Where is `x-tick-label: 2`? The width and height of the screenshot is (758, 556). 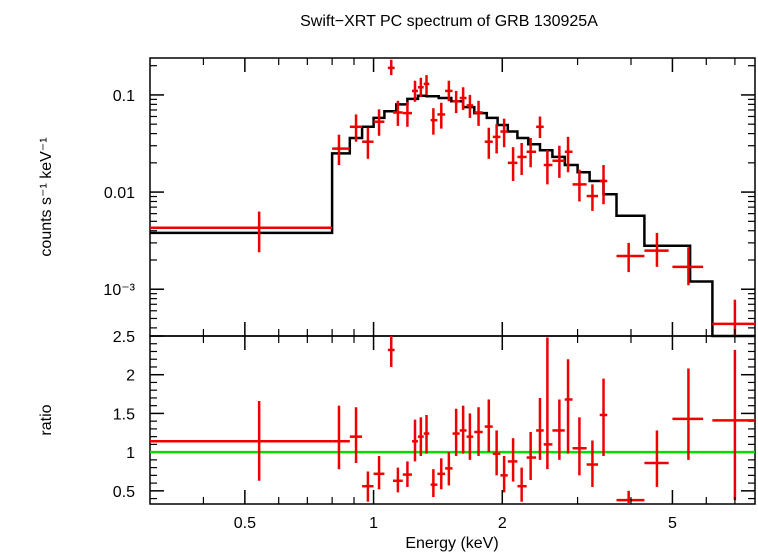 x-tick-label: 2 is located at coordinates (502, 523).